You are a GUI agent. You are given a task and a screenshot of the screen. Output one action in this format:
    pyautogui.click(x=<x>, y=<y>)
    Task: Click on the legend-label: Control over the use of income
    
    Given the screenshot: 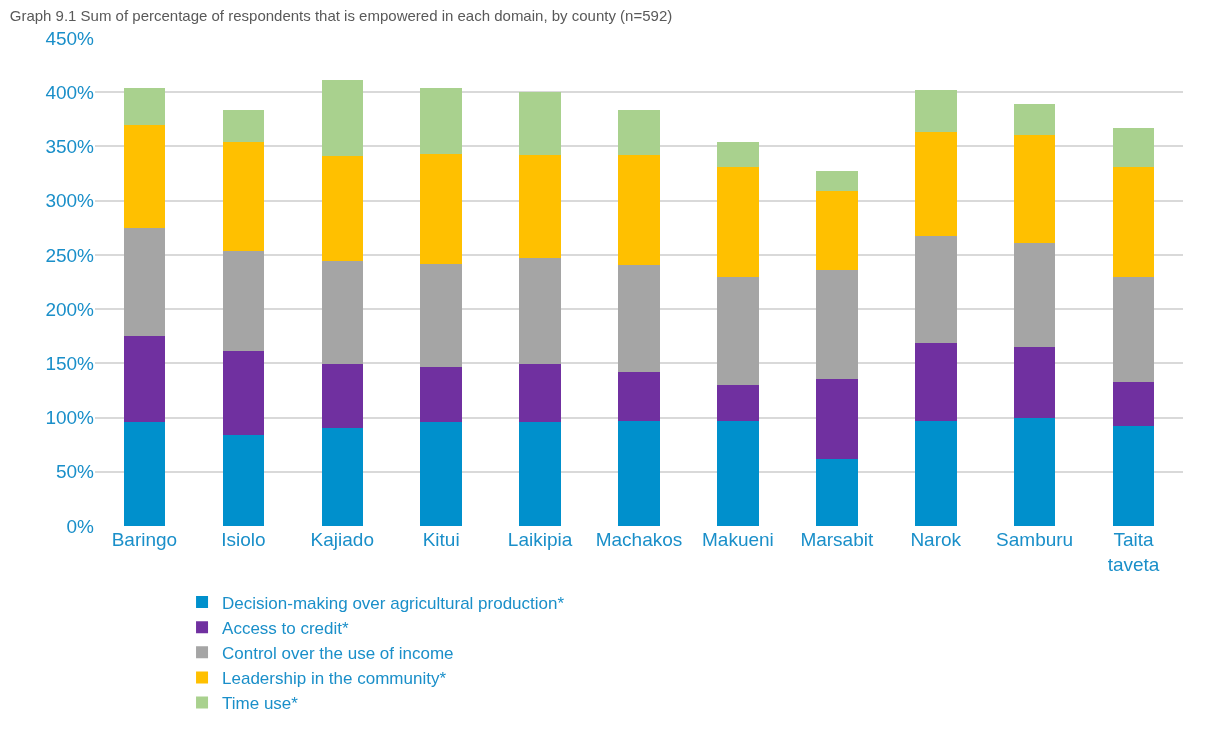 What is the action you would take?
    pyautogui.click(x=338, y=653)
    